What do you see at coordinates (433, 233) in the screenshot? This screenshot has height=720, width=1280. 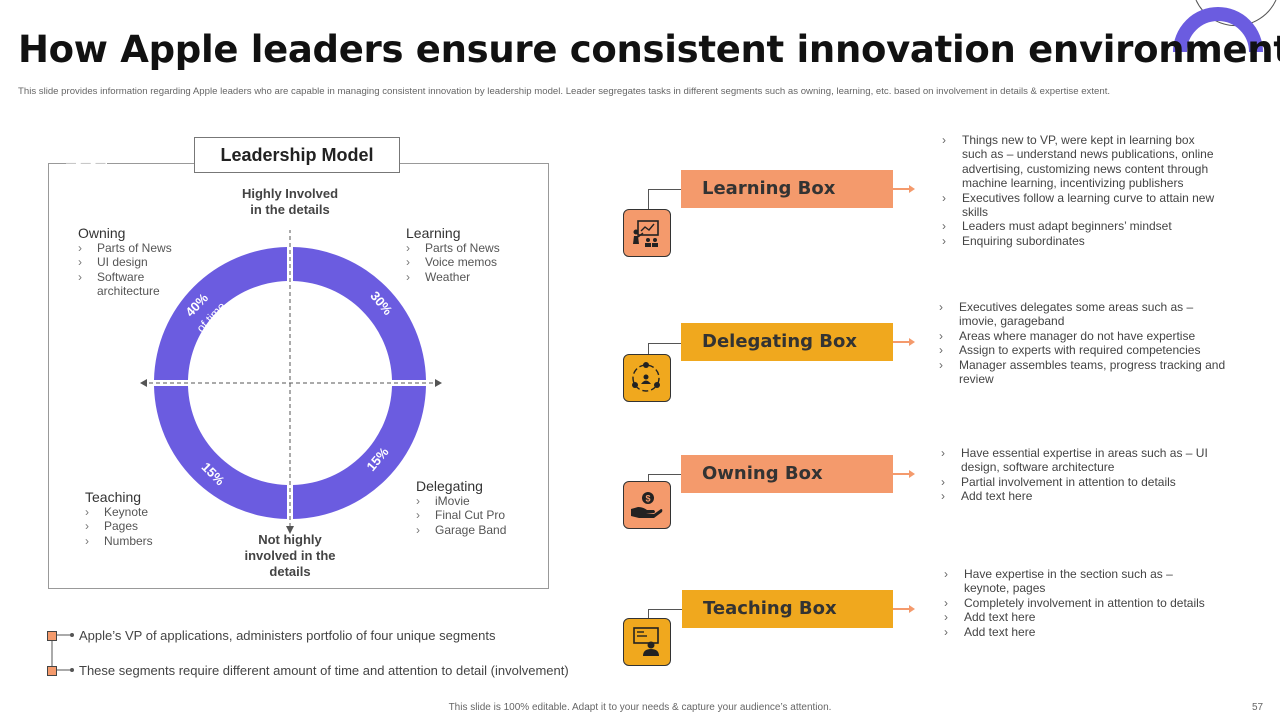 I see `quadrant-title: Learning` at bounding box center [433, 233].